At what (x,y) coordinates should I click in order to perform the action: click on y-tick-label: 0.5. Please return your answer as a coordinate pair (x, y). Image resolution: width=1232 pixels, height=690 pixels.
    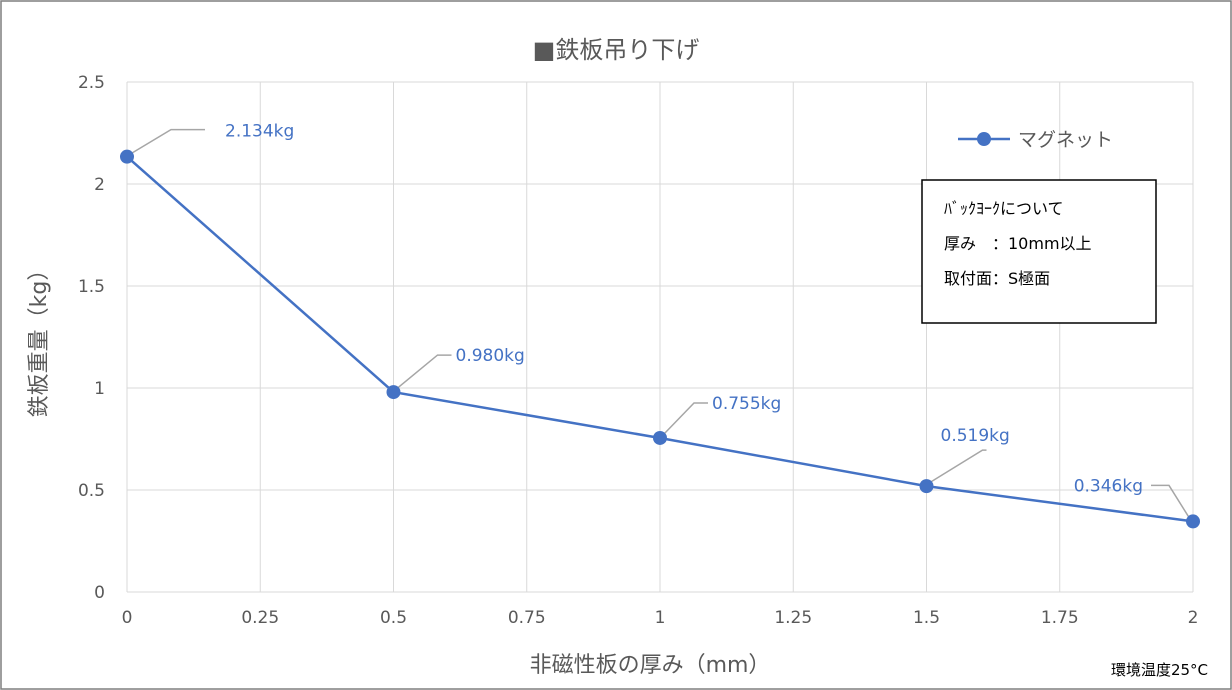
    Looking at the image, I should click on (91, 491).